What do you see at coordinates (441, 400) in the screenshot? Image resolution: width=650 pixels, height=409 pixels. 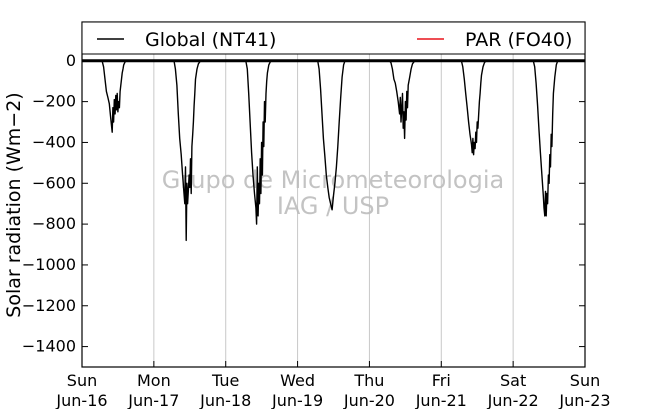 I see `x-tick-label-date: Jun-21` at bounding box center [441, 400].